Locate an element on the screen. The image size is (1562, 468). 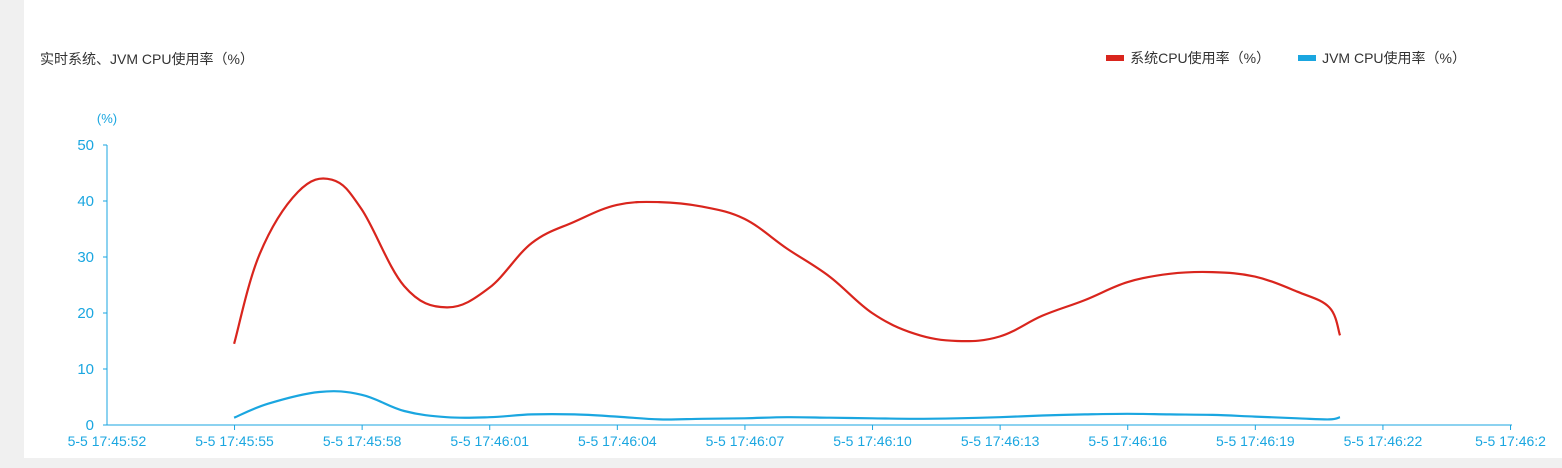
x-tick-label: 5-5 17:46:19 is located at coordinates (1255, 441).